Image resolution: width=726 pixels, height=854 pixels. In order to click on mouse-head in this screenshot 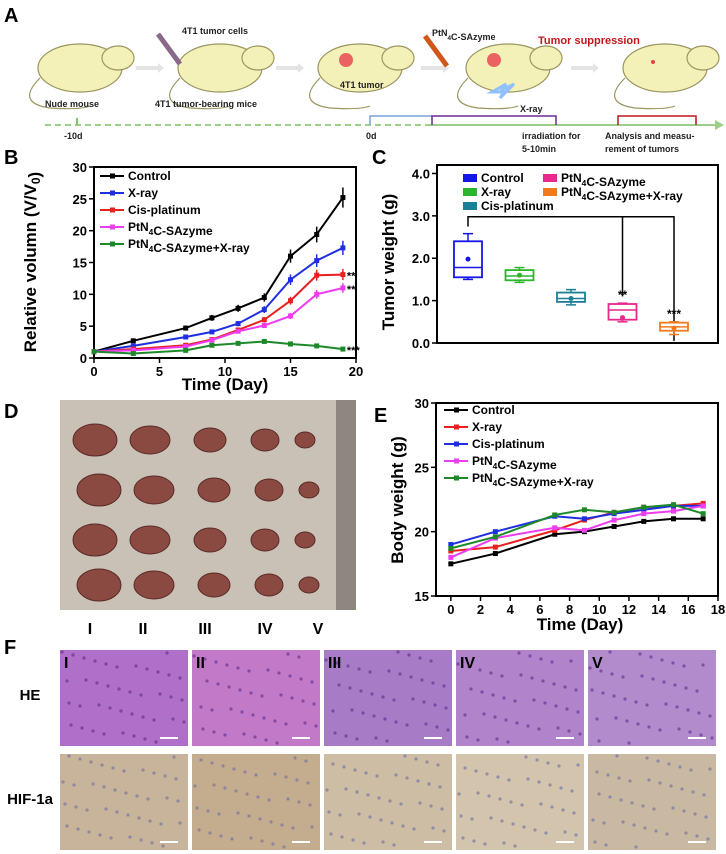, I will do `click(546, 58)`.